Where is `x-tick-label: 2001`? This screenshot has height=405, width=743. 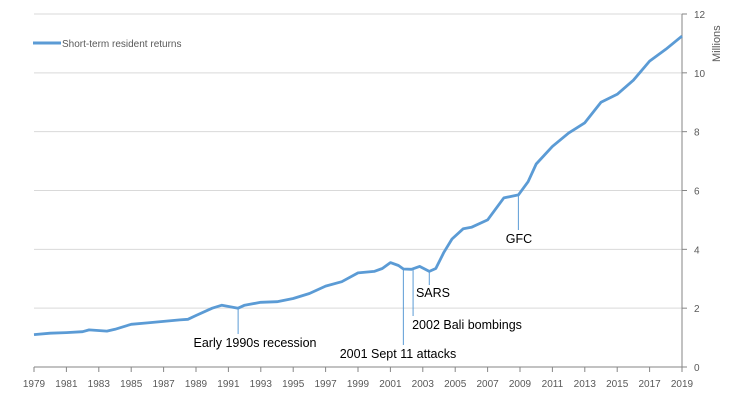
x-tick-label: 2001 is located at coordinates (390, 384).